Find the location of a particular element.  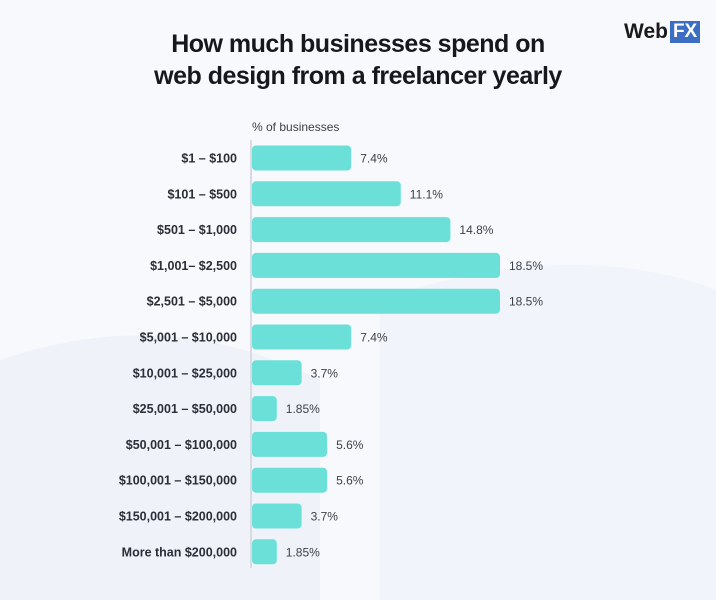

category-label: More than $200,000 is located at coordinates (179, 552).